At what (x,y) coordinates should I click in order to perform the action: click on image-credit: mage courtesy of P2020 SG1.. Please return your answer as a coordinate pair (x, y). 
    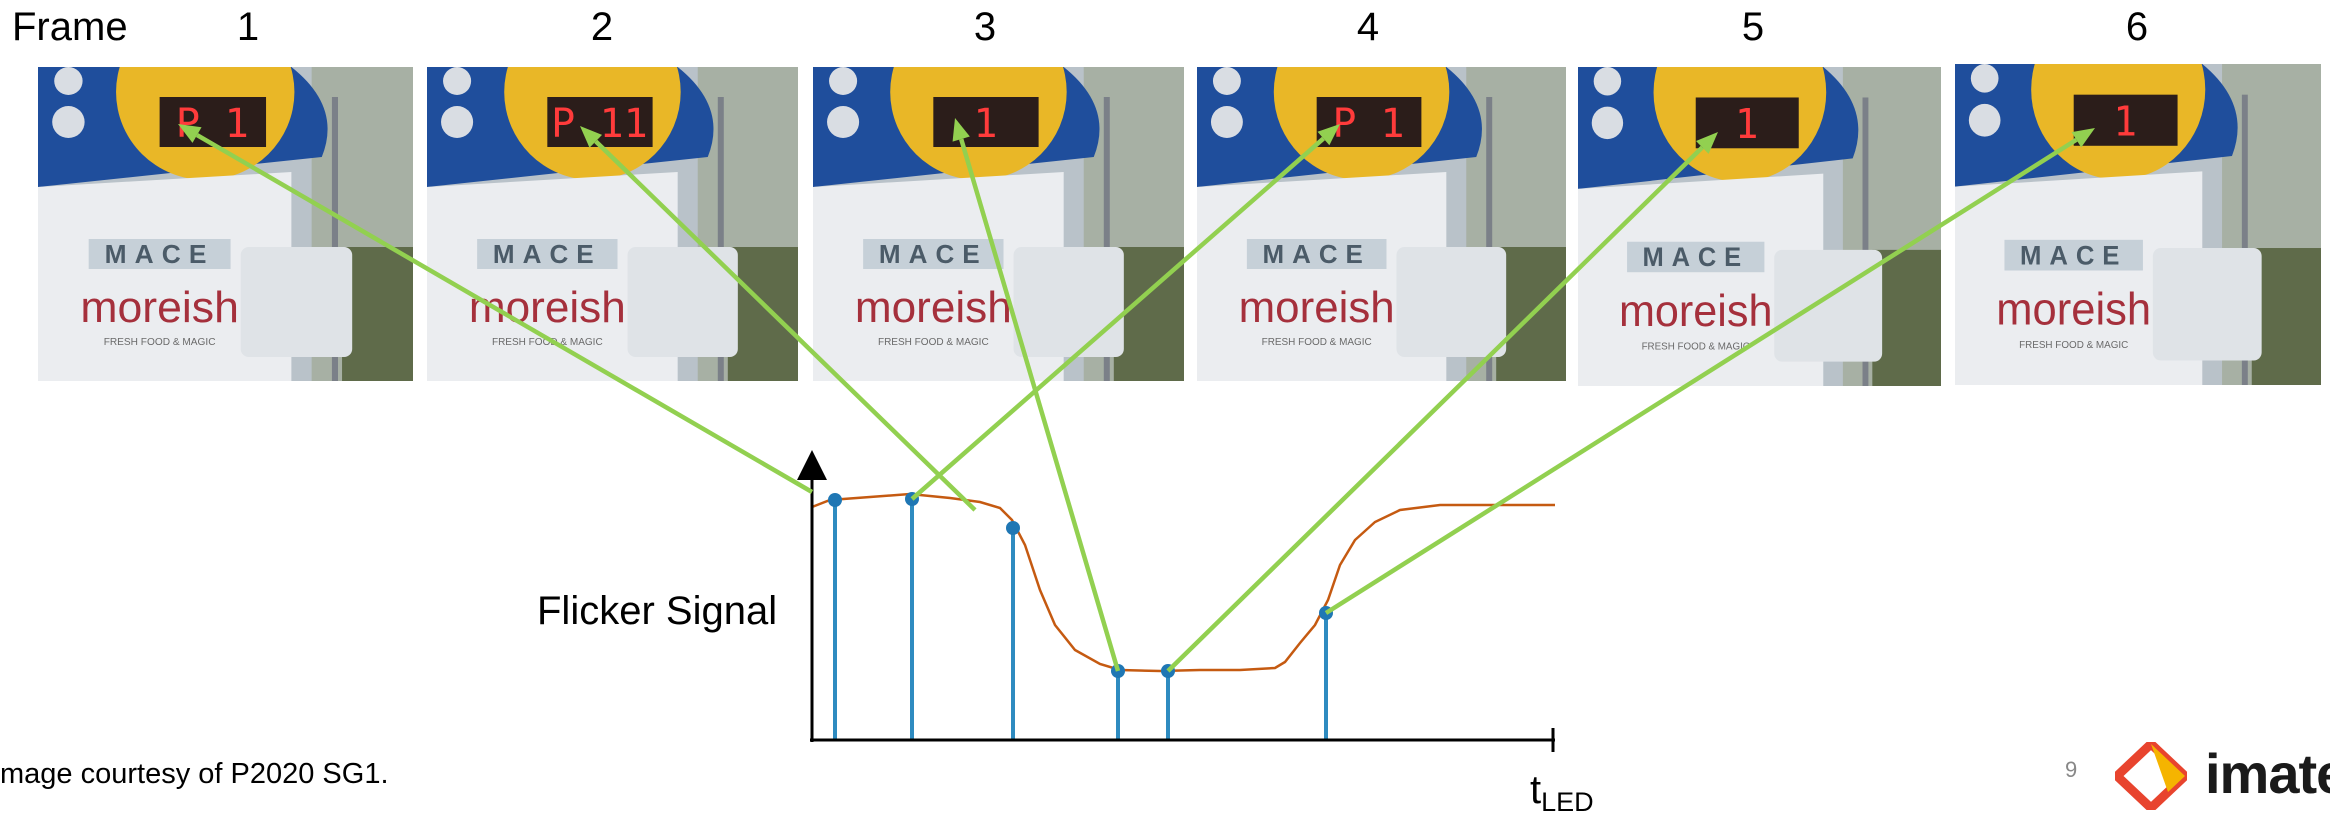
    Looking at the image, I should click on (194, 774).